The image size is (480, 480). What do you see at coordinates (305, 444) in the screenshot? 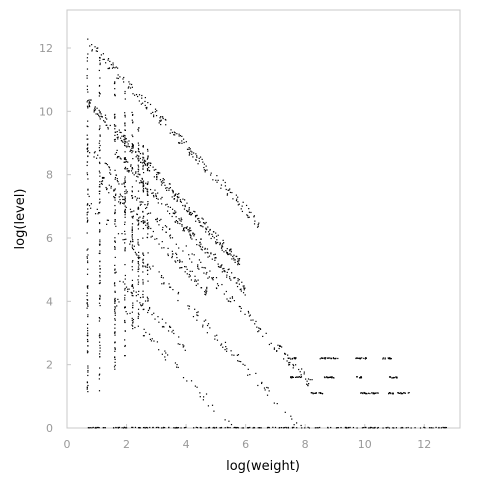
I see `x-tick-label: 8` at bounding box center [305, 444].